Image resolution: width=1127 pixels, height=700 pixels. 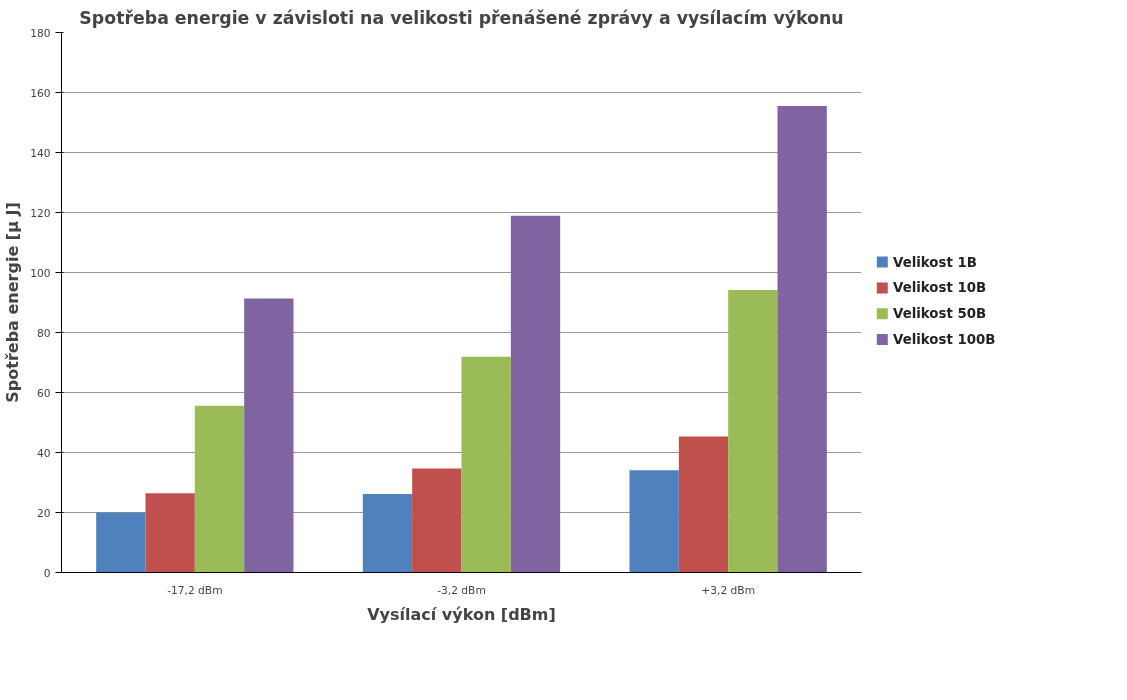 What do you see at coordinates (461, 614) in the screenshot?
I see `x-axis-title: Vysílací výkon [dBm]` at bounding box center [461, 614].